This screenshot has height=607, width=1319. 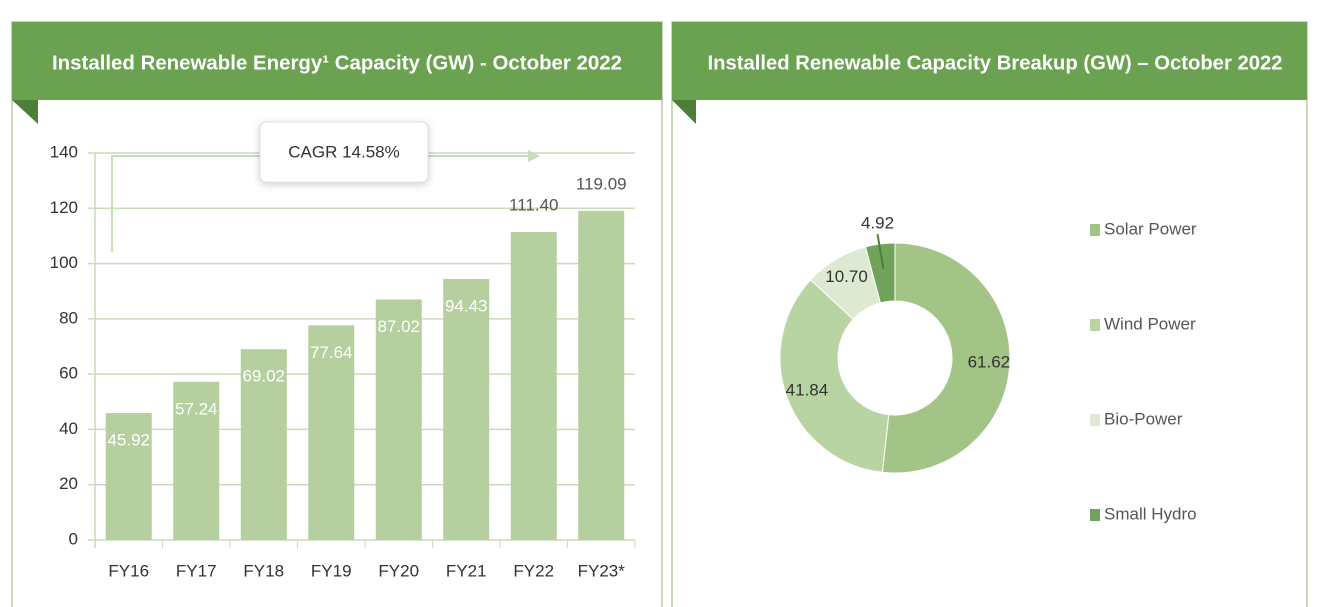 What do you see at coordinates (263, 570) in the screenshot?
I see `x-tick-label: FY18` at bounding box center [263, 570].